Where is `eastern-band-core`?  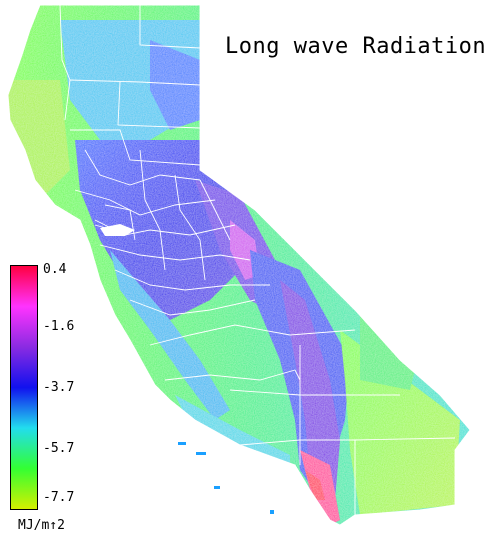 eastern-band-core is located at coordinates (310, 400).